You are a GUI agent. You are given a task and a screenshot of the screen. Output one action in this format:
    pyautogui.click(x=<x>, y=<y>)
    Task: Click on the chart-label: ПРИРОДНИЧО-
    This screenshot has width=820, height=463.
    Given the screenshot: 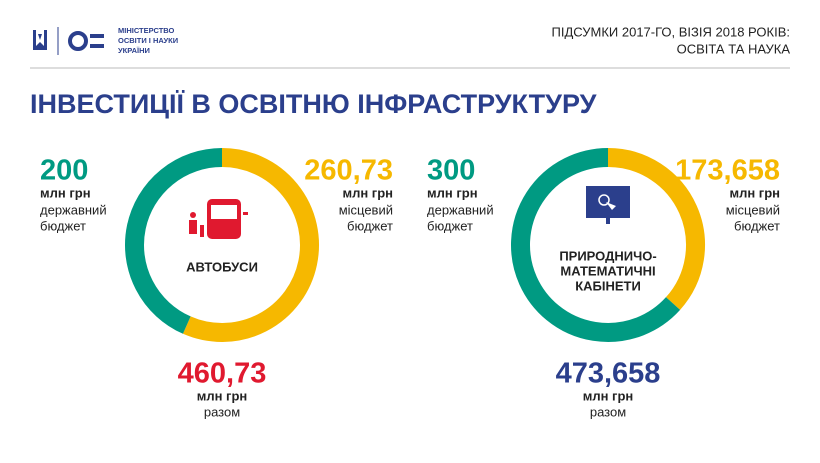 What is the action you would take?
    pyautogui.click(x=607, y=255)
    